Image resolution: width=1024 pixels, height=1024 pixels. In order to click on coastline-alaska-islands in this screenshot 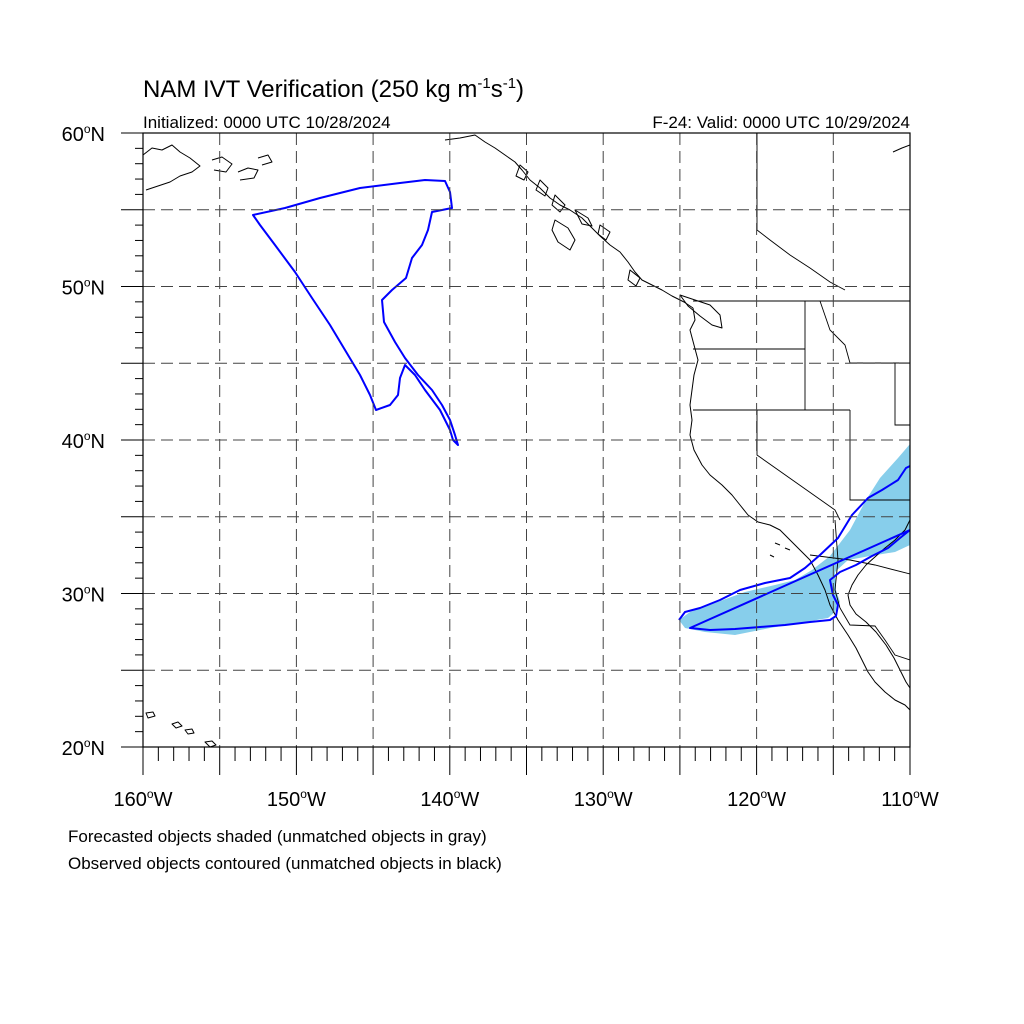, I will do `click(578, 225)`.